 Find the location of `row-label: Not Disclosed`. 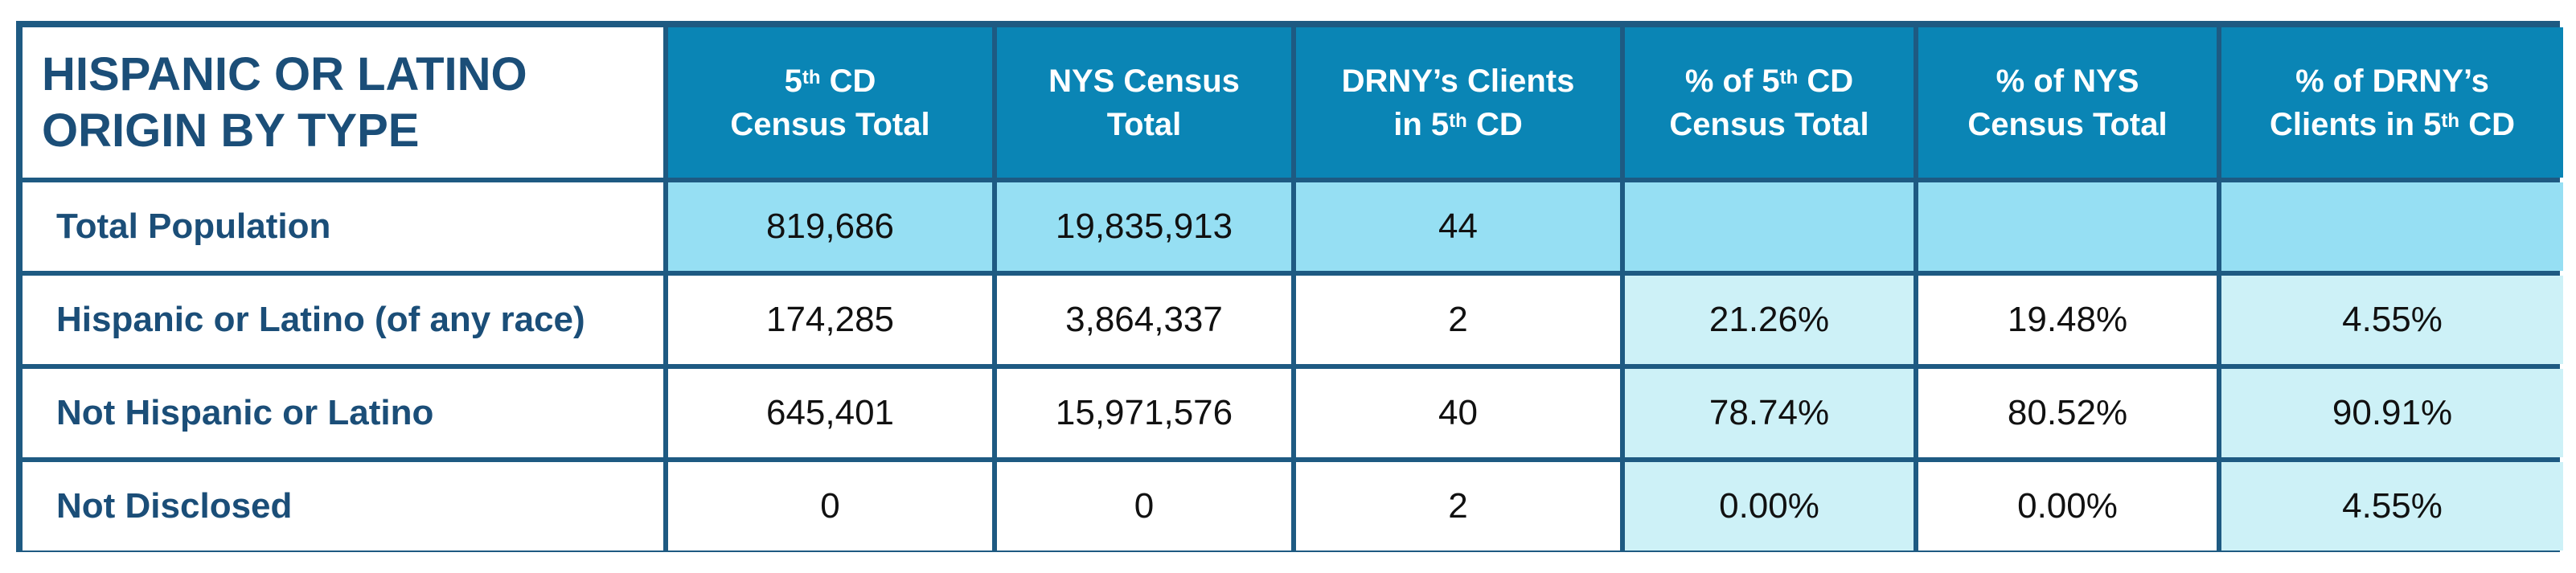

row-label: Not Disclosed is located at coordinates (343, 506).